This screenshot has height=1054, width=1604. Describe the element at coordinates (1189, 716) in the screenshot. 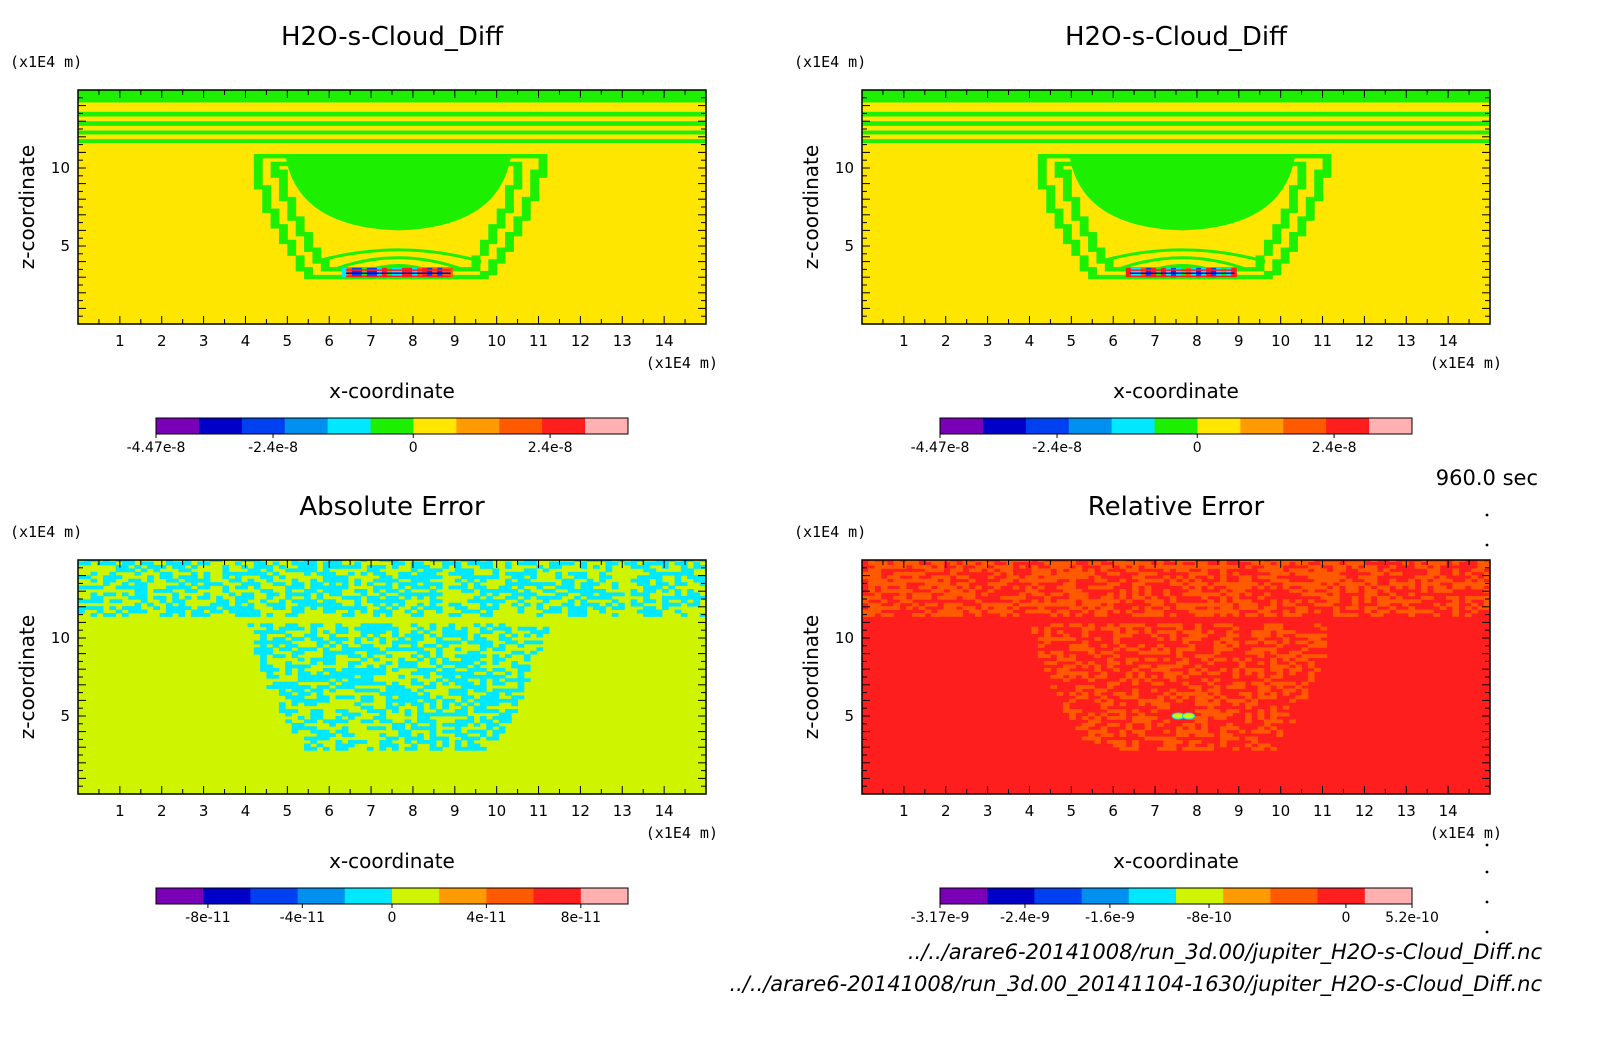

I see `spot-b` at that location.